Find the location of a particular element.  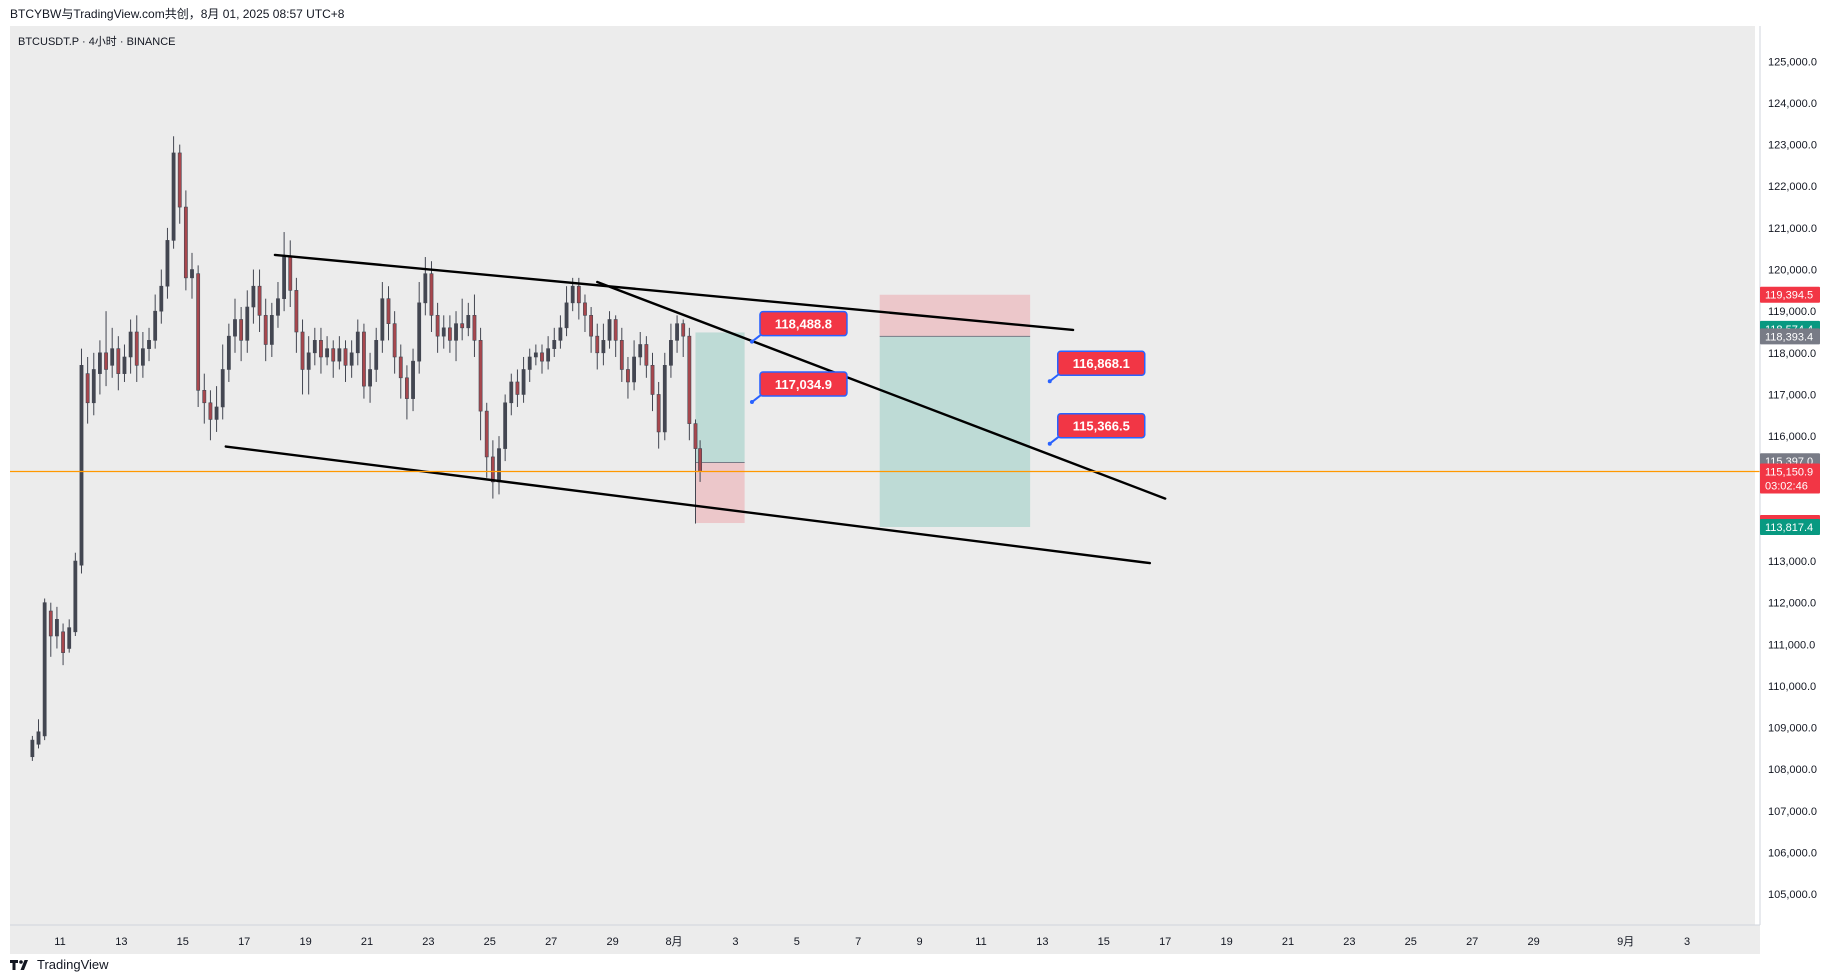

price-tag: 119,394.5 is located at coordinates (1790, 294).